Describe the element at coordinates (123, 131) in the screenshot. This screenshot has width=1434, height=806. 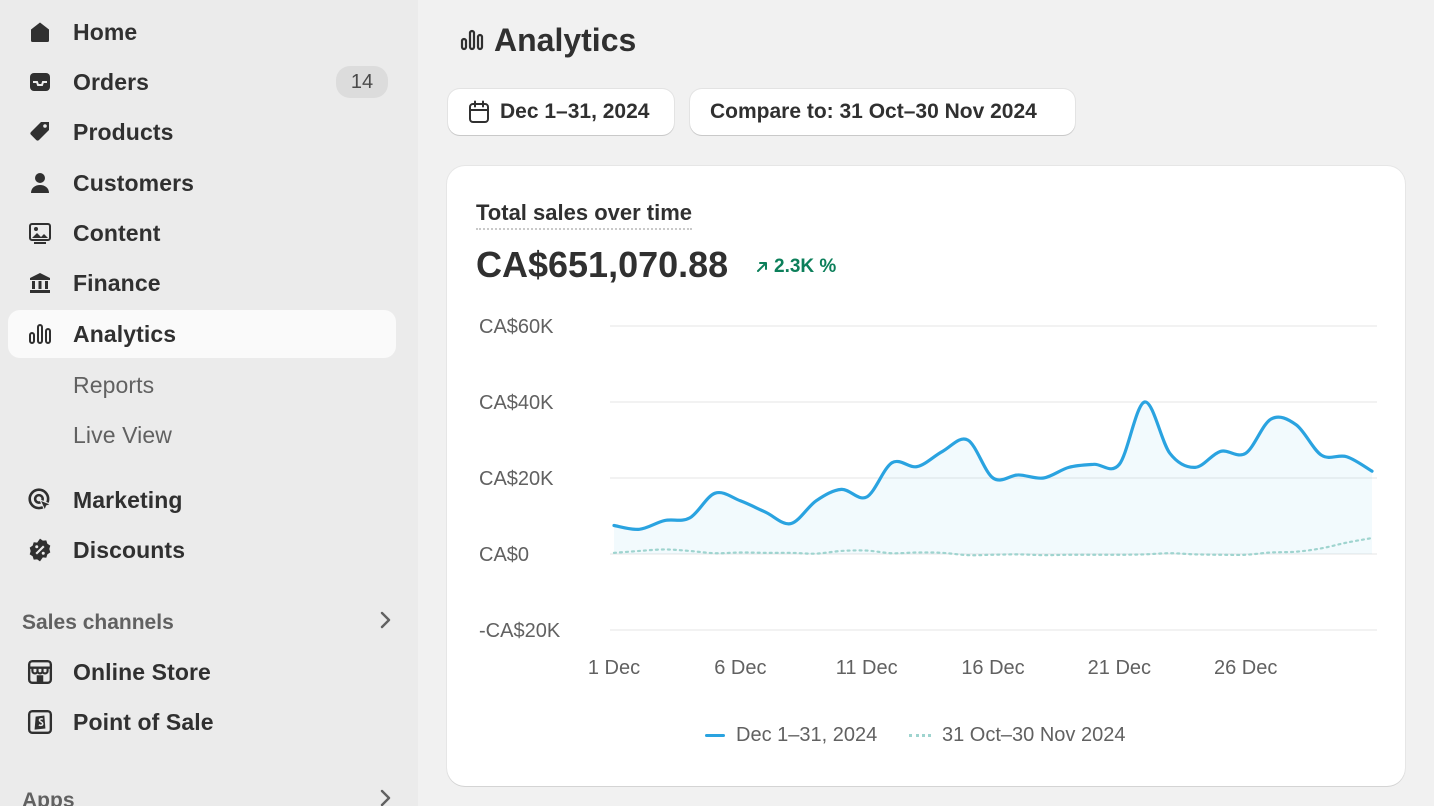
I see `nav-products-label: Products` at that location.